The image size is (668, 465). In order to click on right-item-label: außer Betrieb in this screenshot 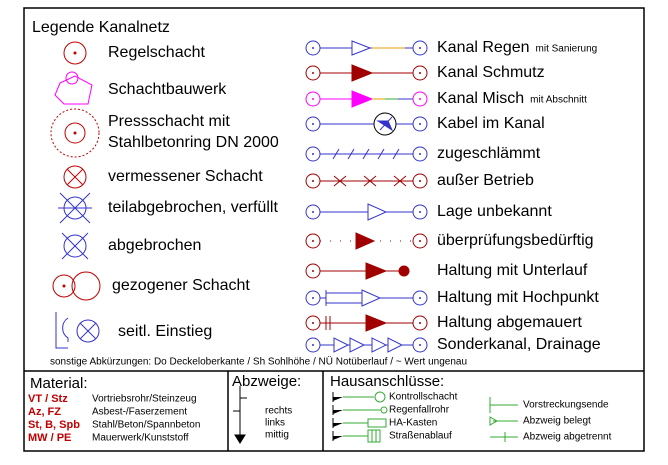, I will do `click(485, 180)`.